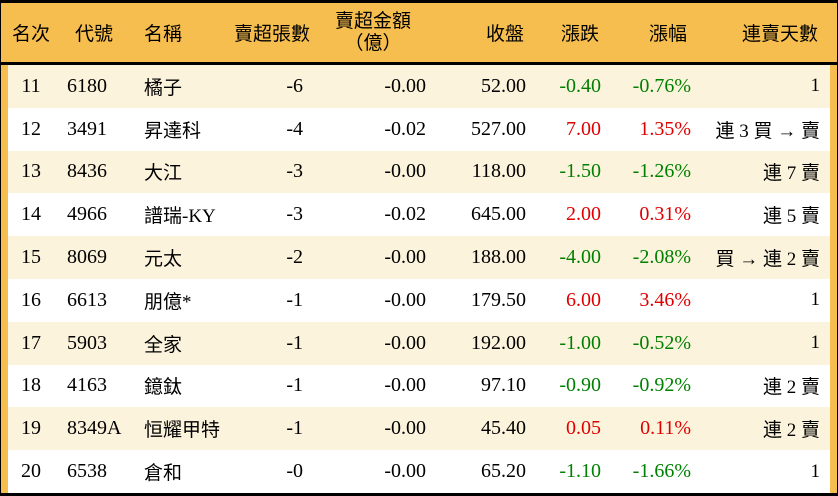 The width and height of the screenshot is (838, 496). Describe the element at coordinates (504, 34) in the screenshot. I see `column-header-close: 收盤` at that location.